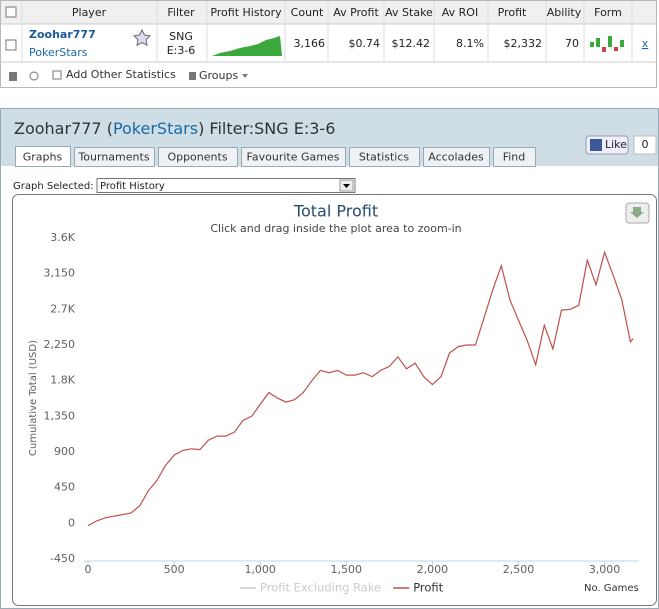  What do you see at coordinates (608, 12) in the screenshot?
I see `column-header: Form` at bounding box center [608, 12].